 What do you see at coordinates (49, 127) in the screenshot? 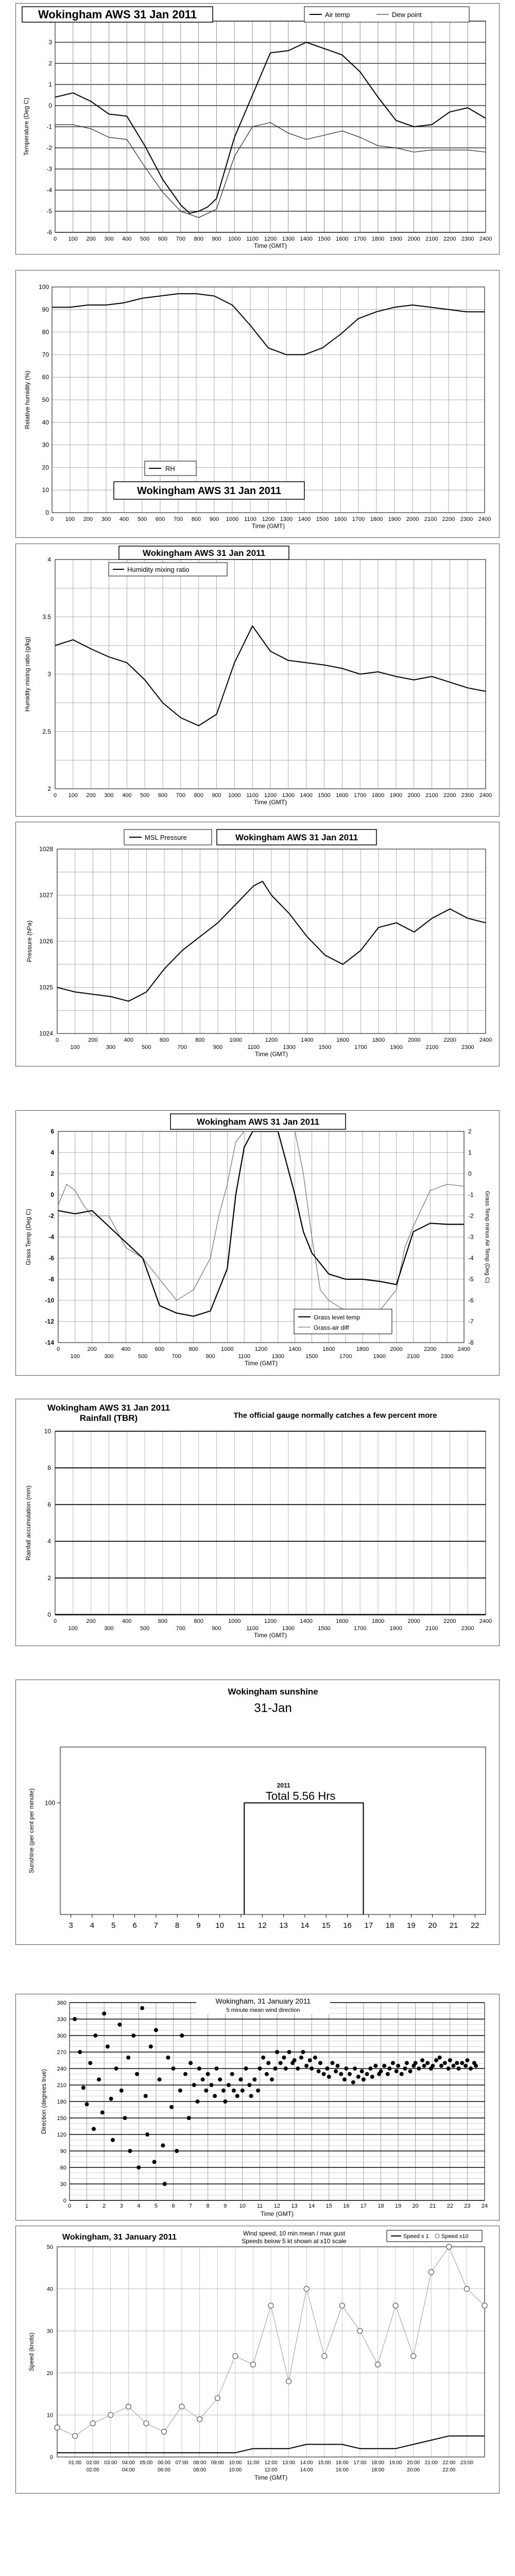
I see `y-tick-label: -1` at bounding box center [49, 127].